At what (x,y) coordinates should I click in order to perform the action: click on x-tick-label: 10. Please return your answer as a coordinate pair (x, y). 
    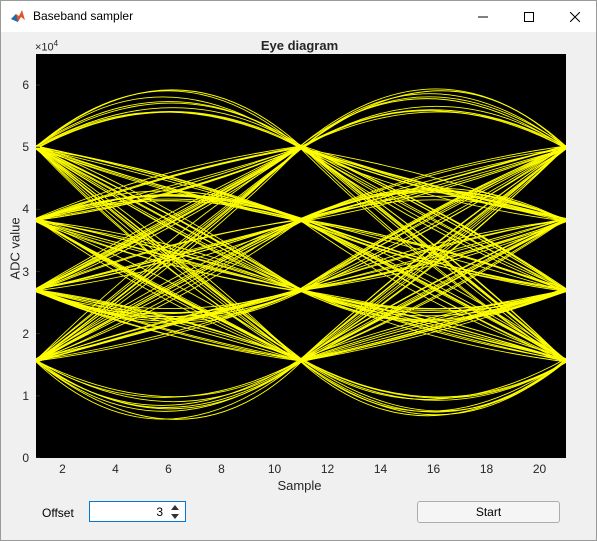
    Looking at the image, I should click on (274, 469).